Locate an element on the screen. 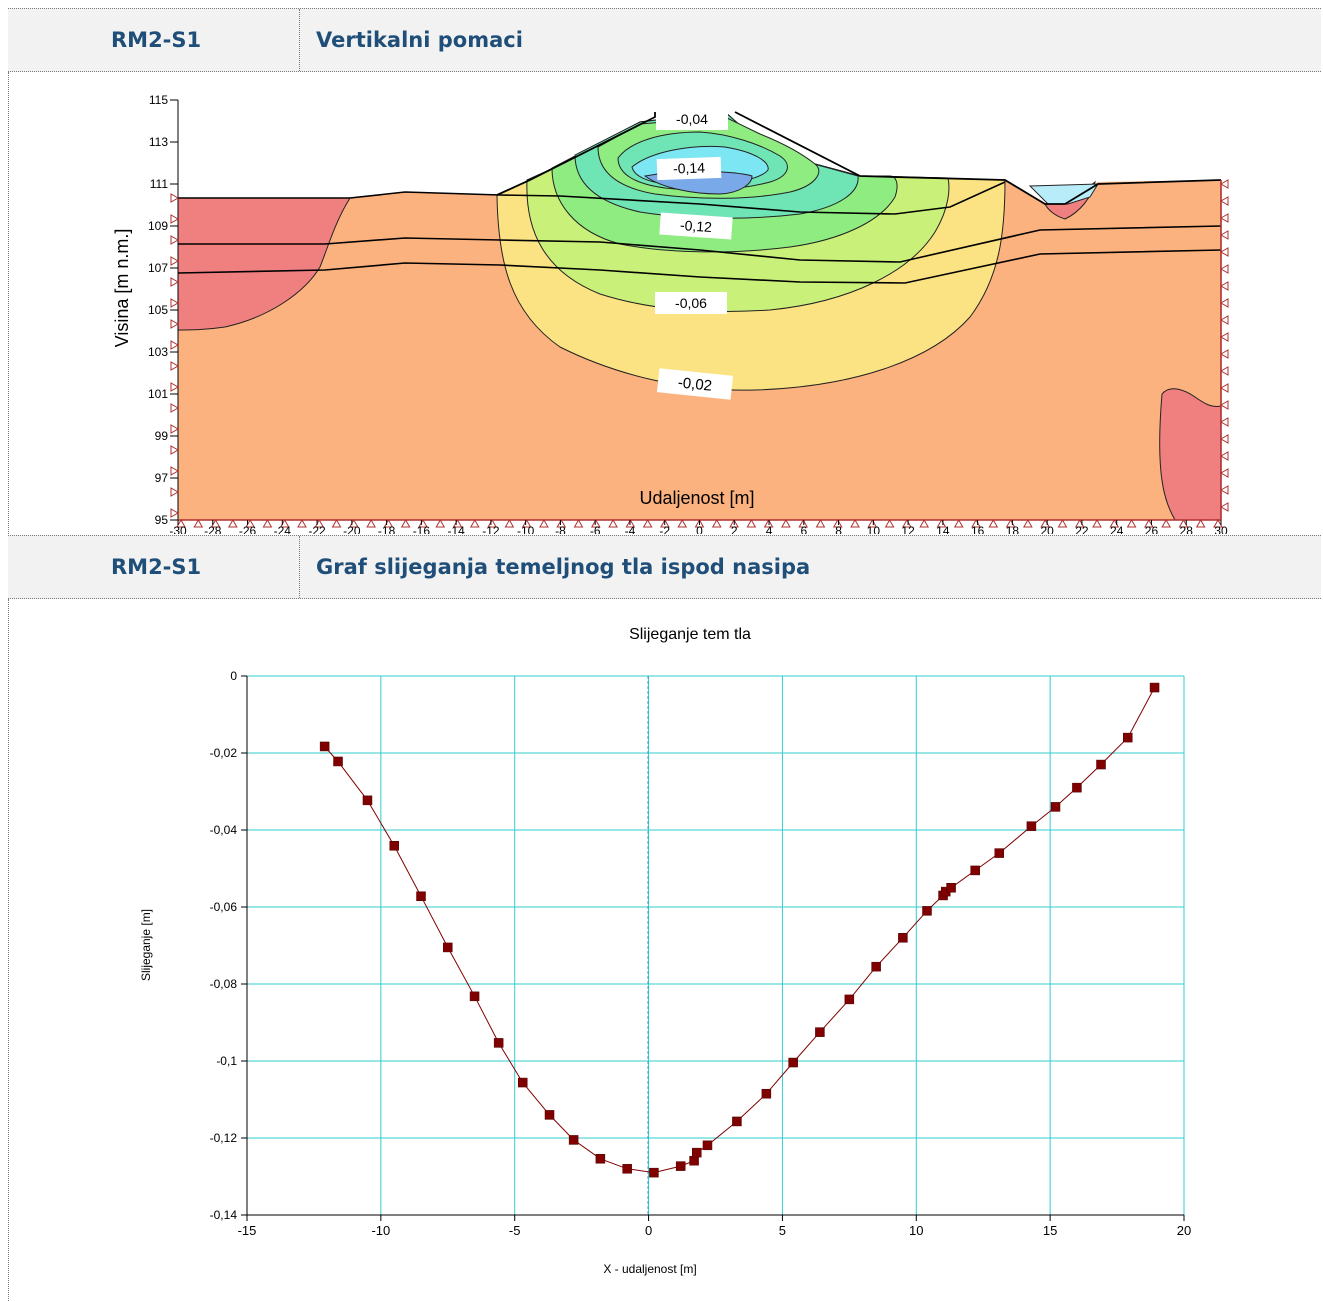  water-pond is located at coordinates (1063, 194).